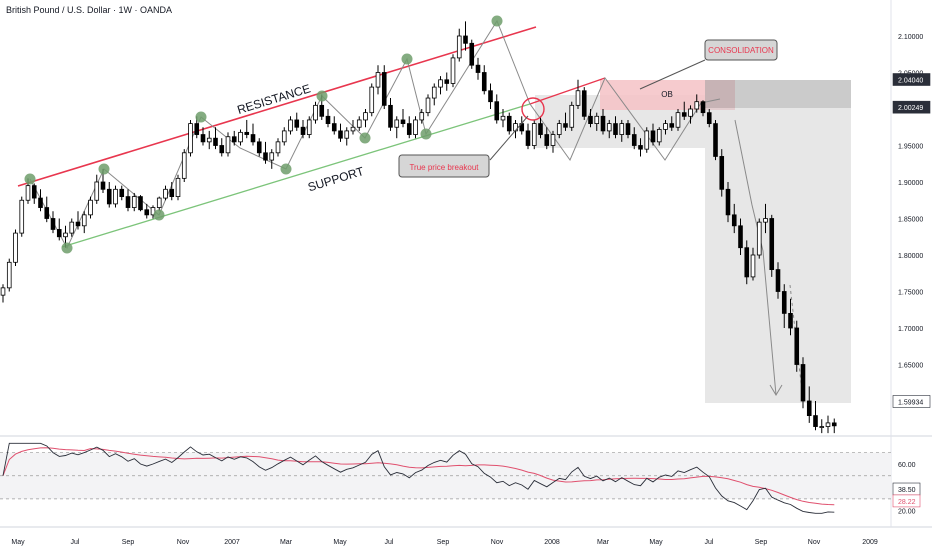  I want to click on y-tick-label: 1.85000, so click(910, 220).